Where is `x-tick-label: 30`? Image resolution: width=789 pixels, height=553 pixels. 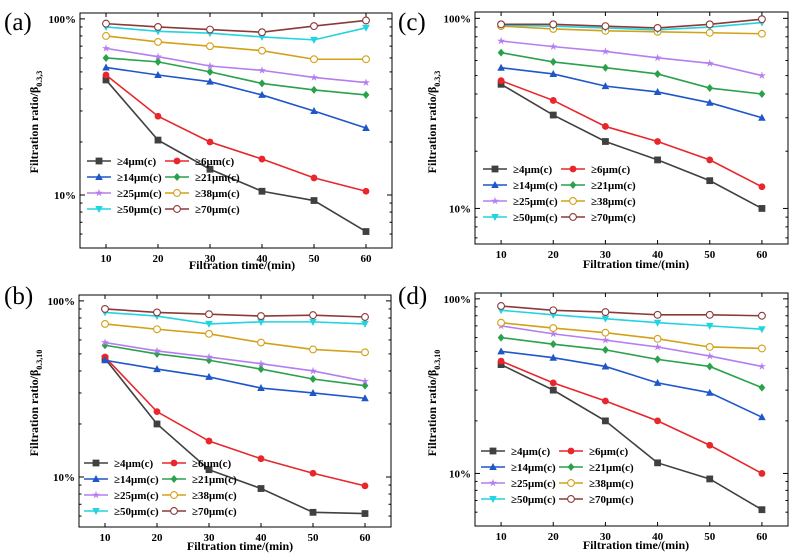 x-tick-label: 30 is located at coordinates (606, 255).